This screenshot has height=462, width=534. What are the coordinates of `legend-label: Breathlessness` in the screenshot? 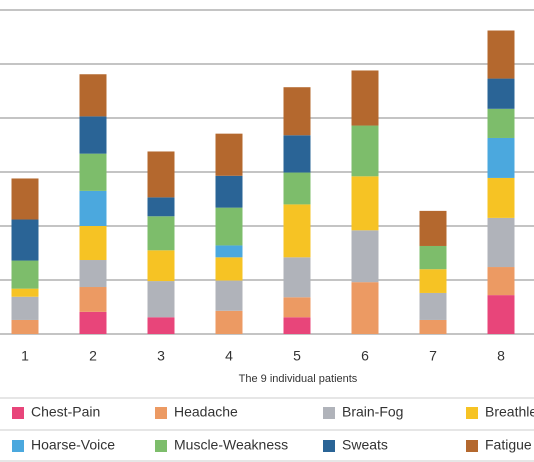 It's located at (509, 412).